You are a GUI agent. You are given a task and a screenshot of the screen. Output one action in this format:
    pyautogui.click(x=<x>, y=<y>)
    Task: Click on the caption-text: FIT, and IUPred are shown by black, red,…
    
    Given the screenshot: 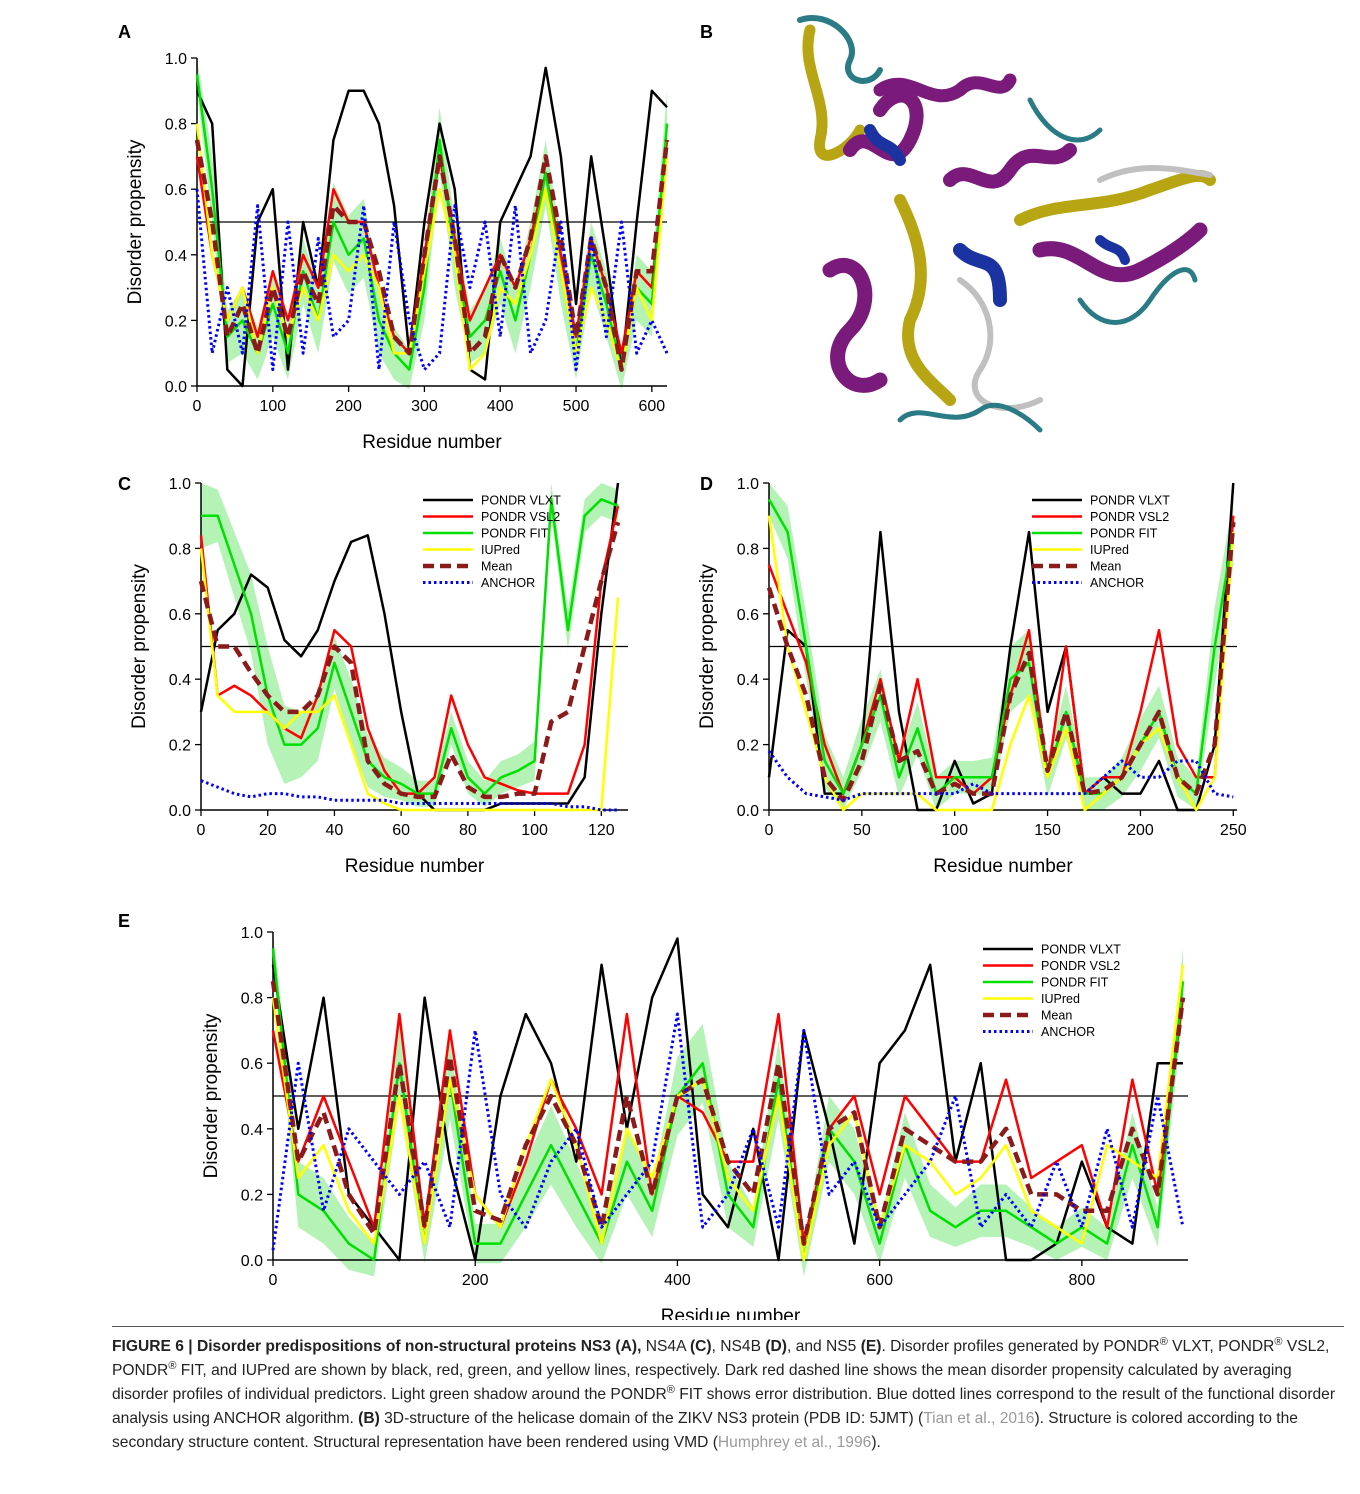 What is the action you would take?
    pyautogui.click(x=702, y=1382)
    